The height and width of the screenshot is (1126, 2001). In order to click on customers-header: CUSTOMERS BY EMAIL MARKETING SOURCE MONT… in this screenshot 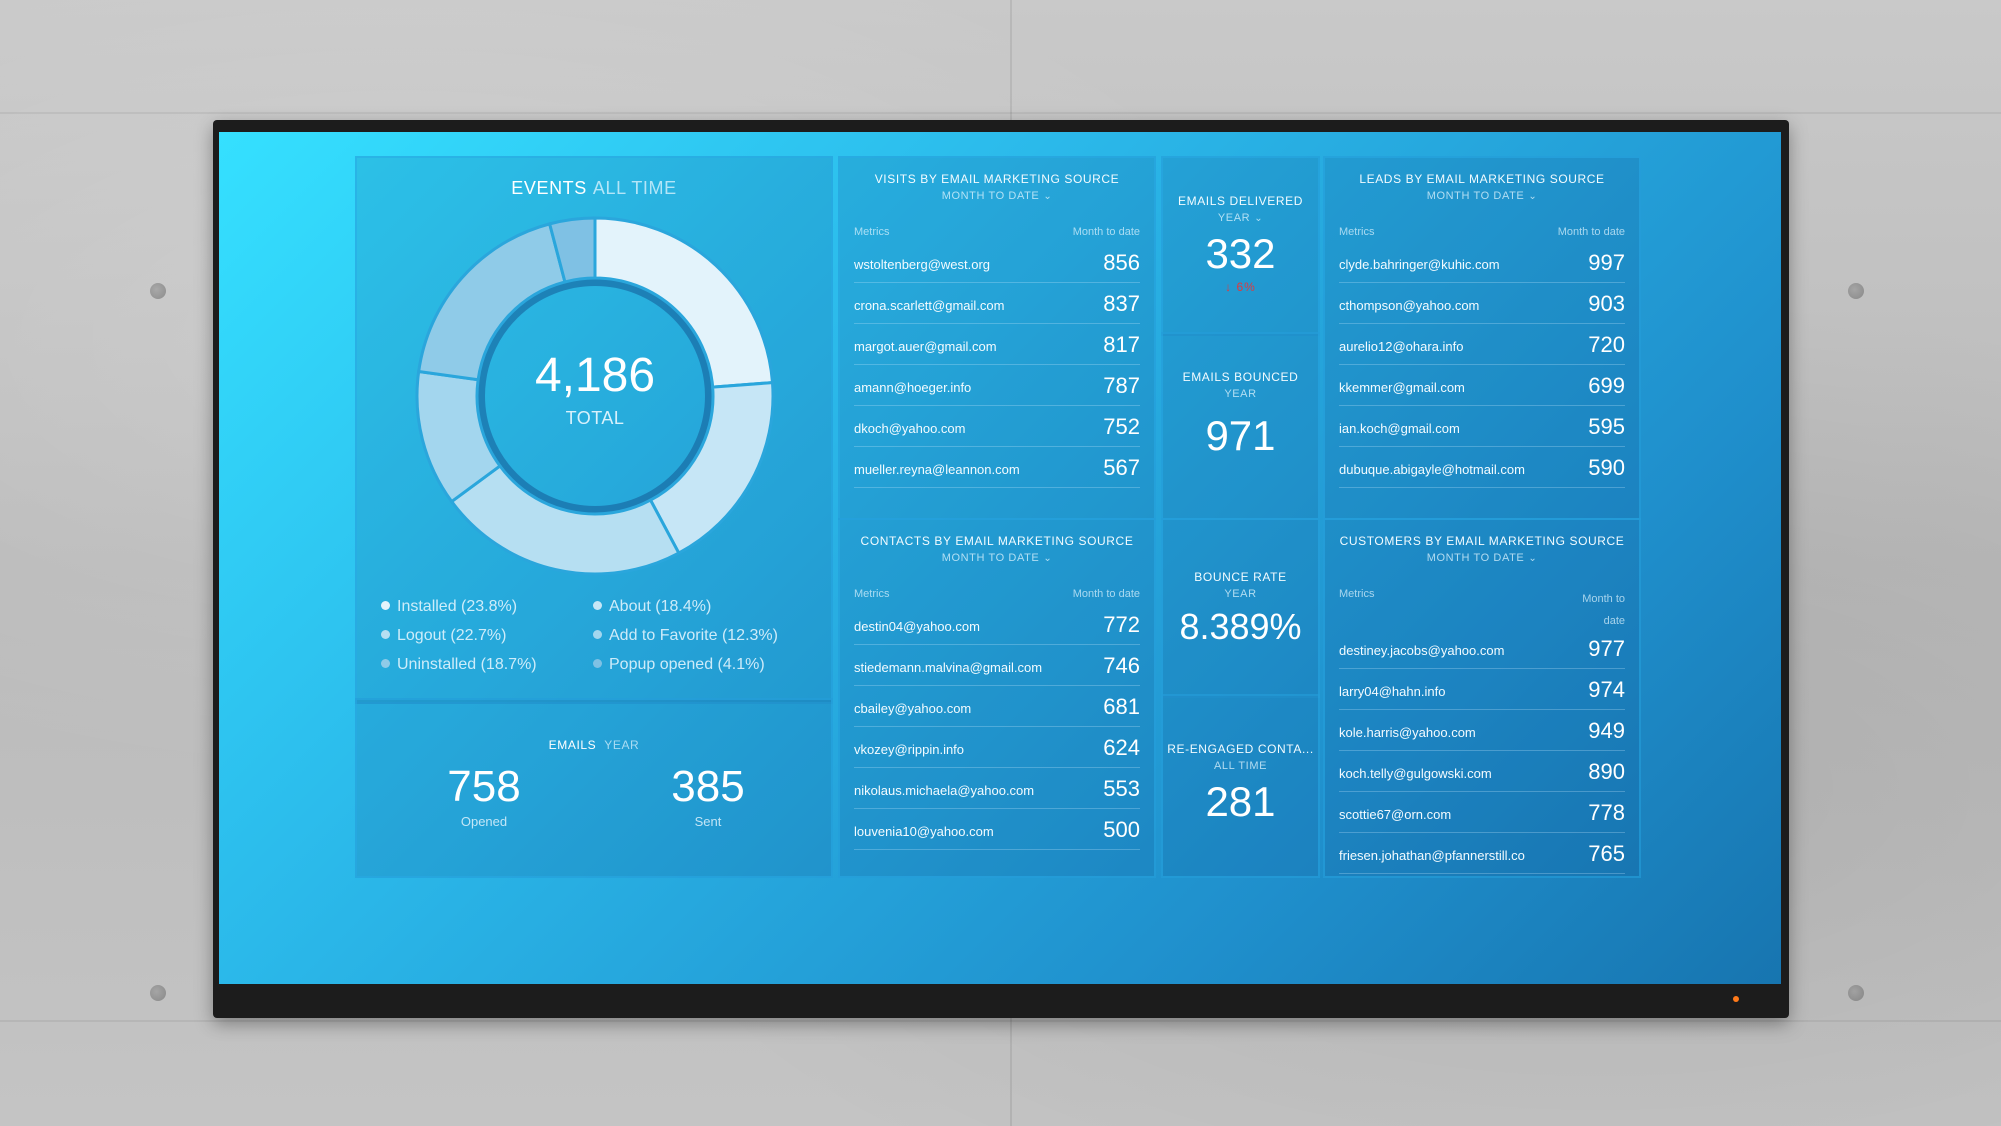, I will do `click(1482, 549)`.